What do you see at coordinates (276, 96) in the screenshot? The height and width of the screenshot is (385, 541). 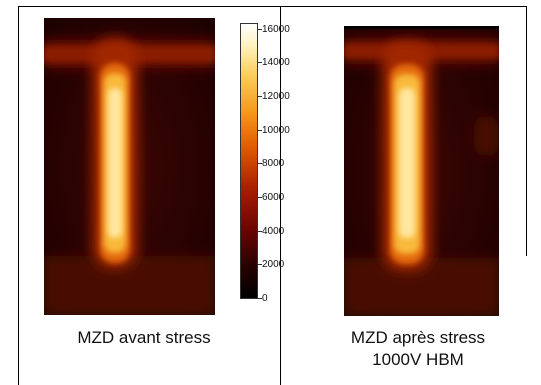 I see `colorbar-tick-label: 12000` at bounding box center [276, 96].